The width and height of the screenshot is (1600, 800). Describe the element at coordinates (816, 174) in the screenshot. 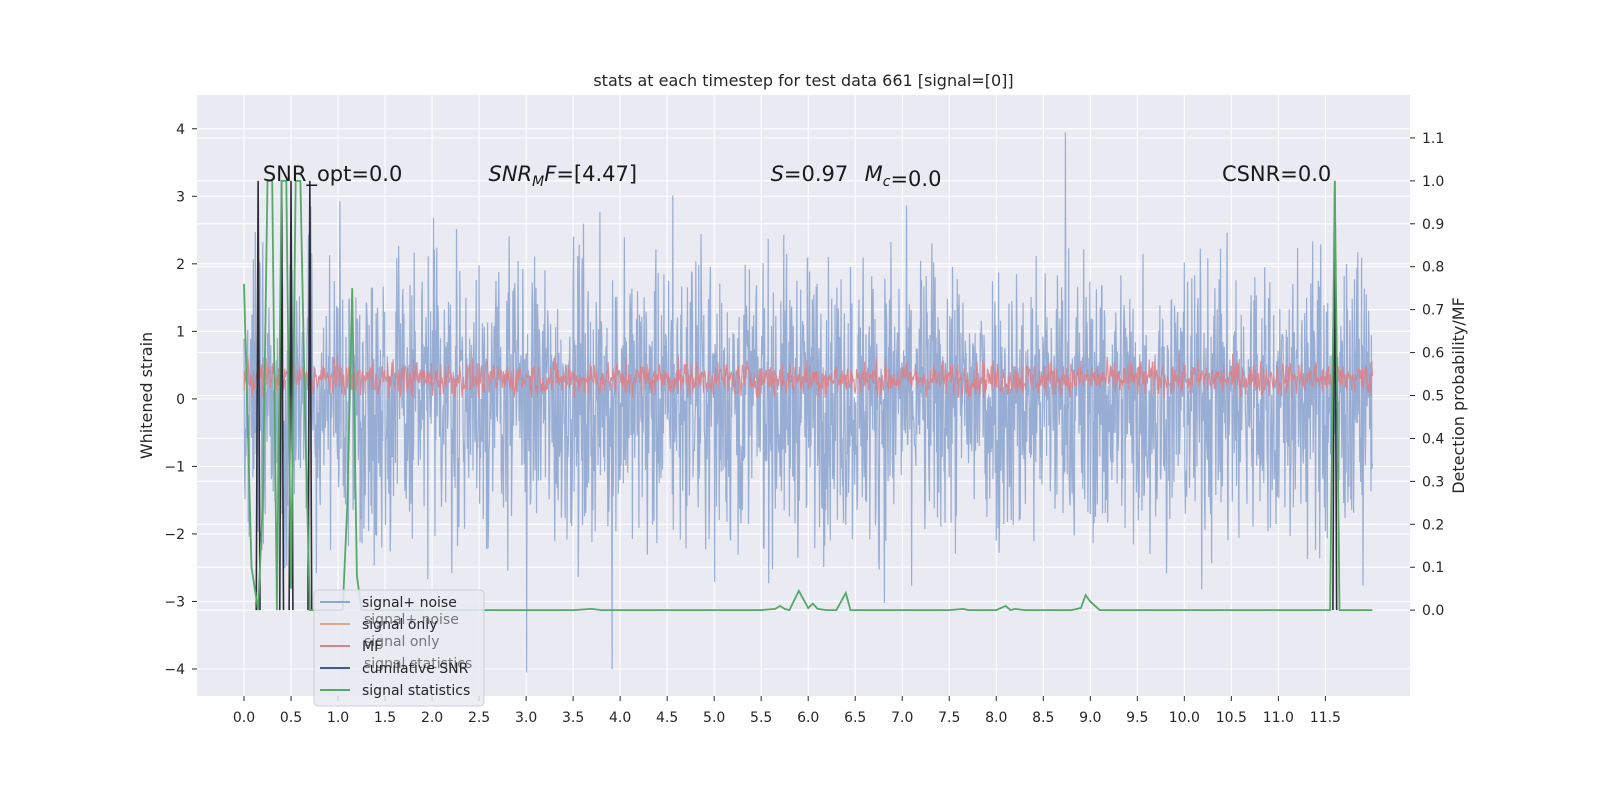

I see `annotation-part: =0.97` at that location.